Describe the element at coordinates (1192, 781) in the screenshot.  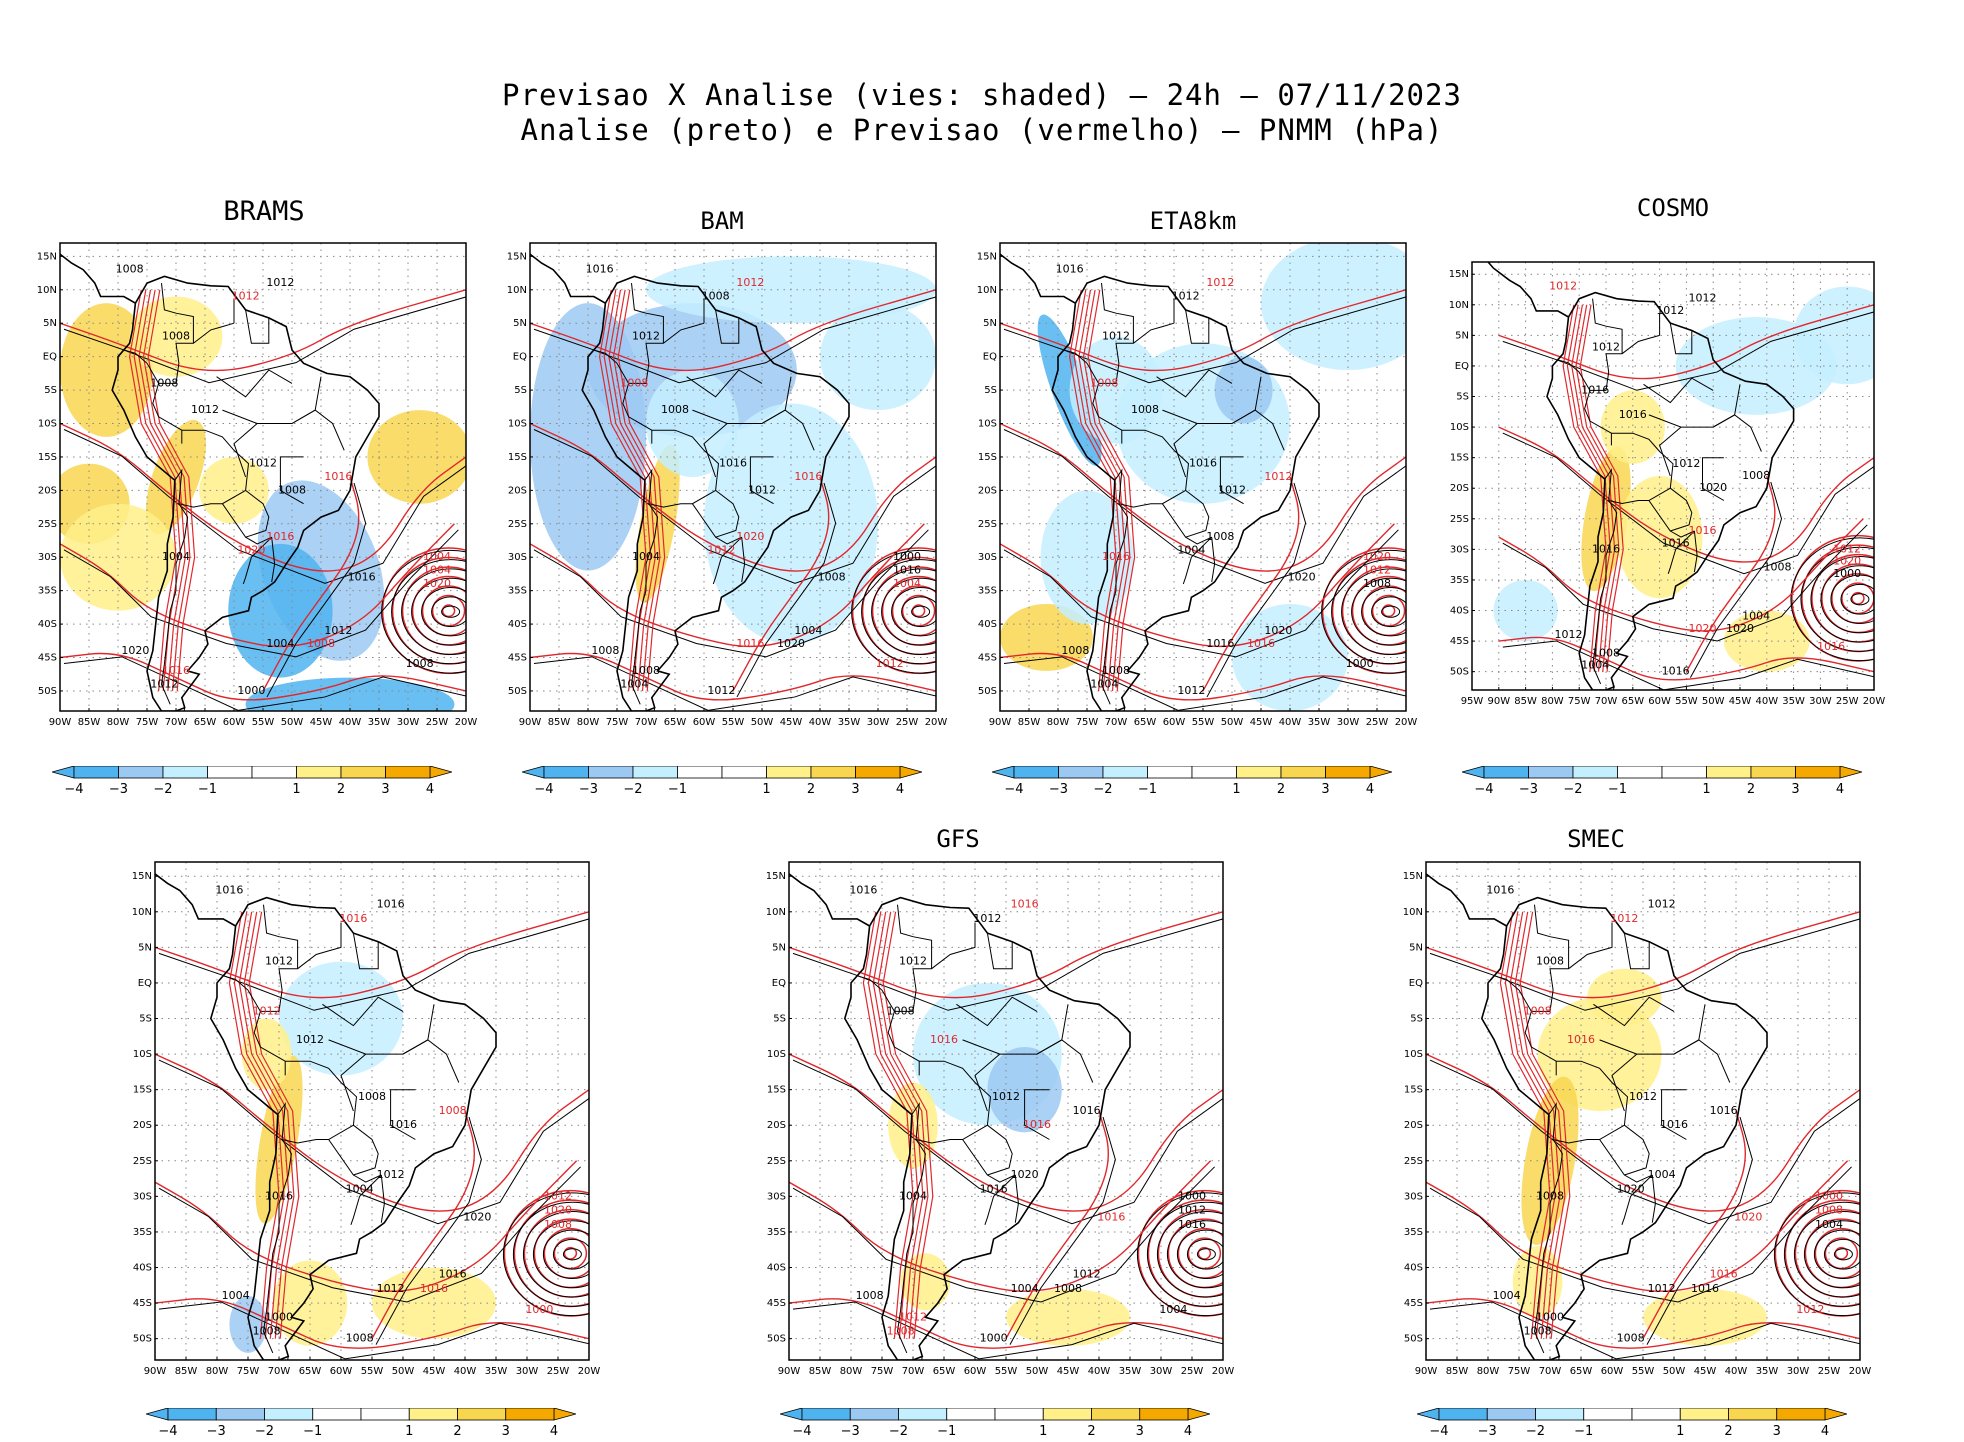
I see `colorbar-eta8km: −4 −3 −2 −1 1 2 3 4` at that location.